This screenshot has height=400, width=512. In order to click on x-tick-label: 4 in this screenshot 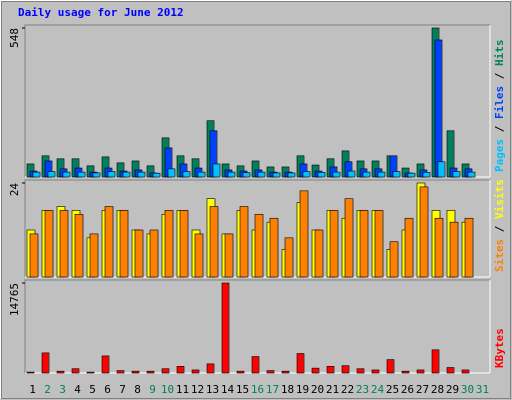, I will do `click(77, 389)`.